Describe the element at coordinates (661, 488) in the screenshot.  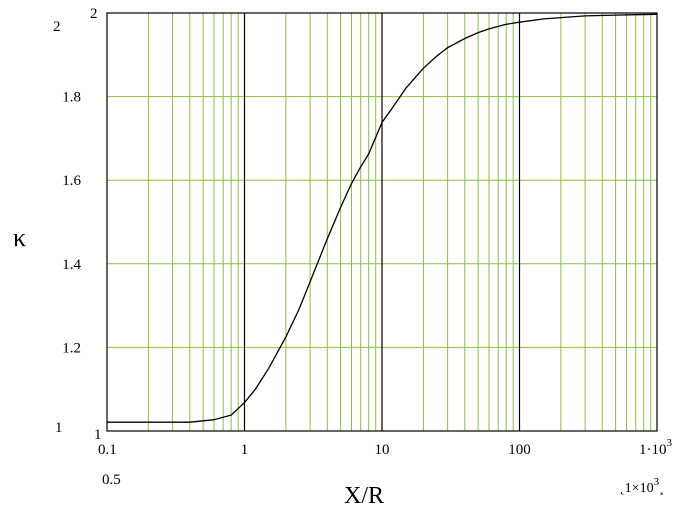
I see `range-max-close-bracket: ¸` at that location.